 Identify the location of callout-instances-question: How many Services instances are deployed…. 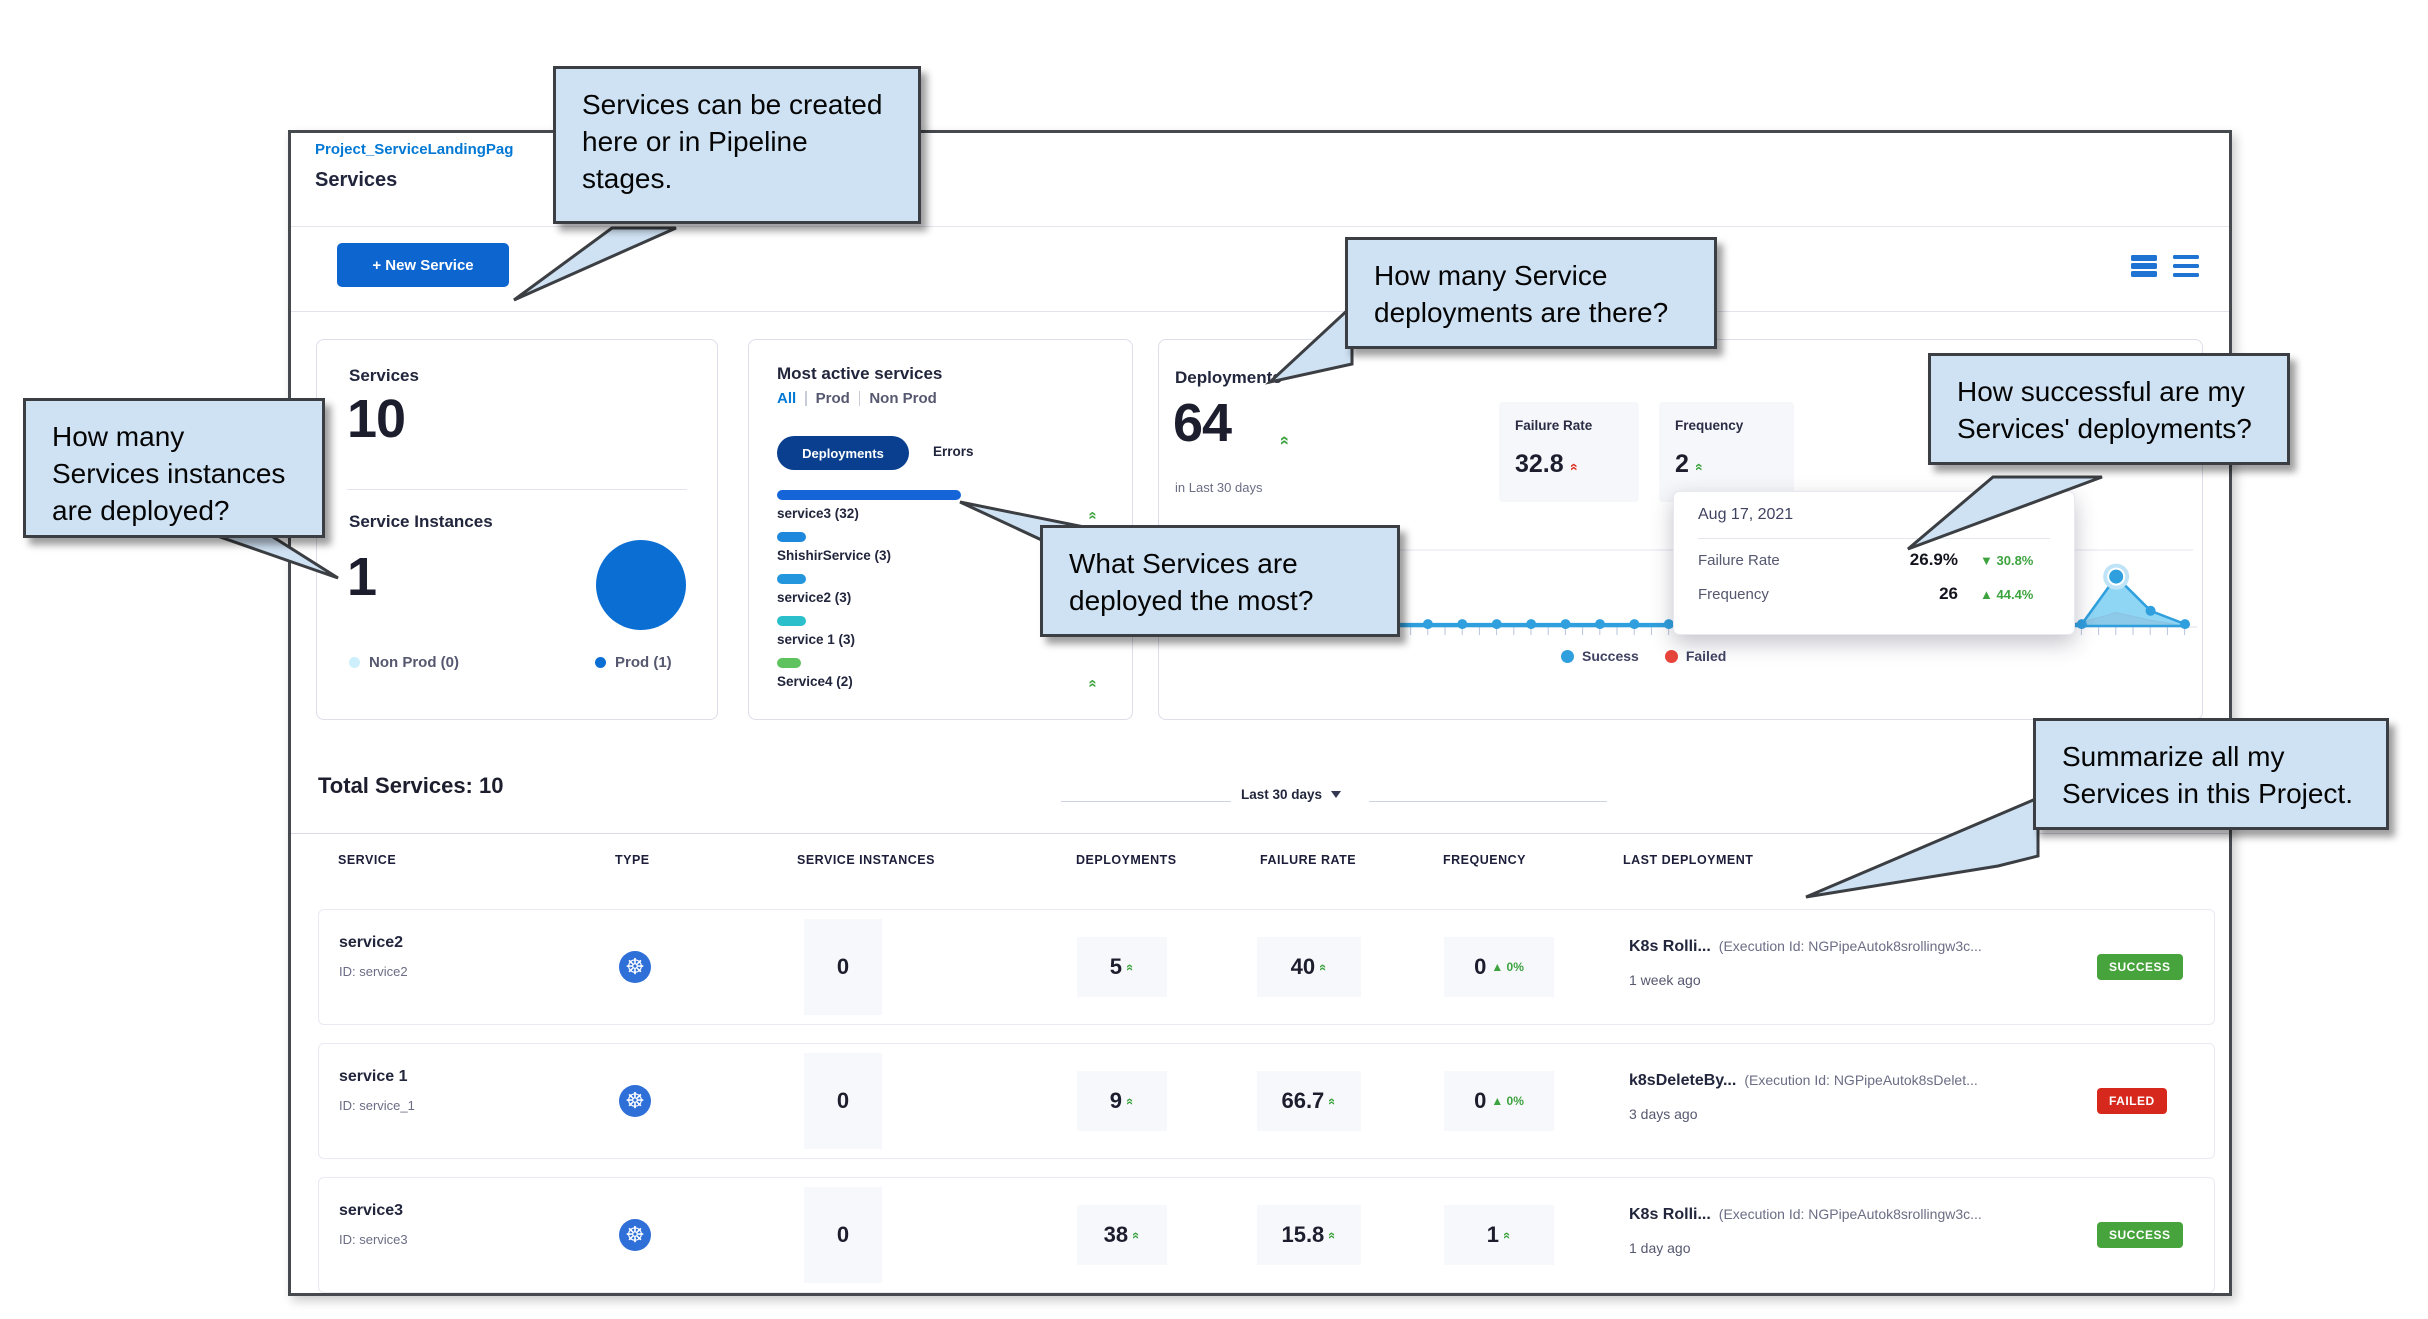
(174, 468).